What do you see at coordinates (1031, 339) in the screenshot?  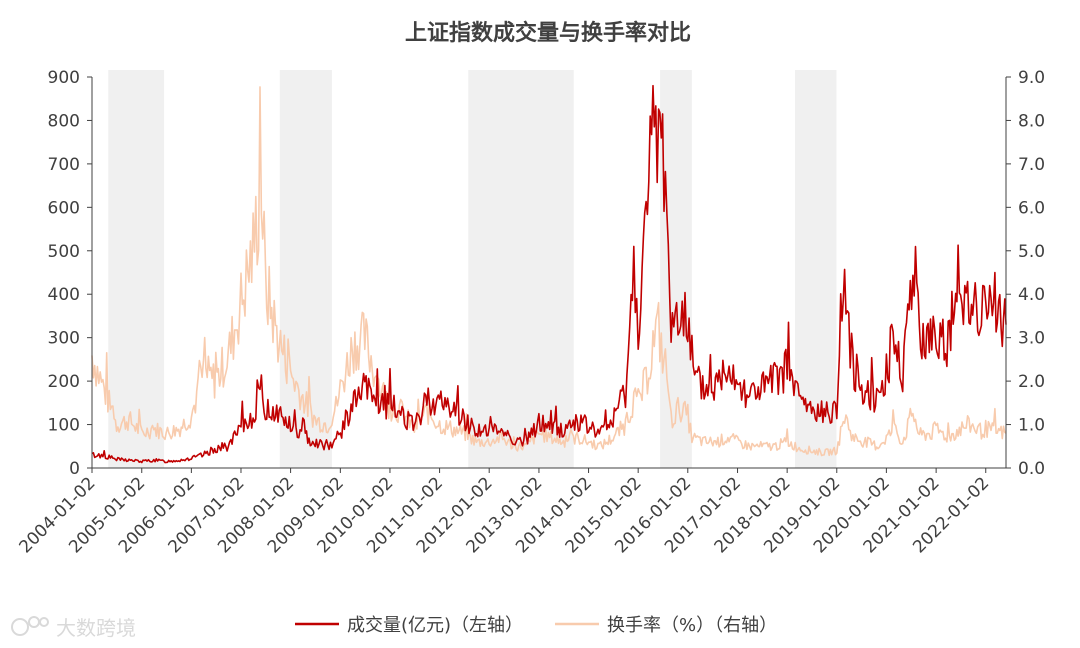 I see `y-right-tick-label-3: 3.0` at bounding box center [1031, 339].